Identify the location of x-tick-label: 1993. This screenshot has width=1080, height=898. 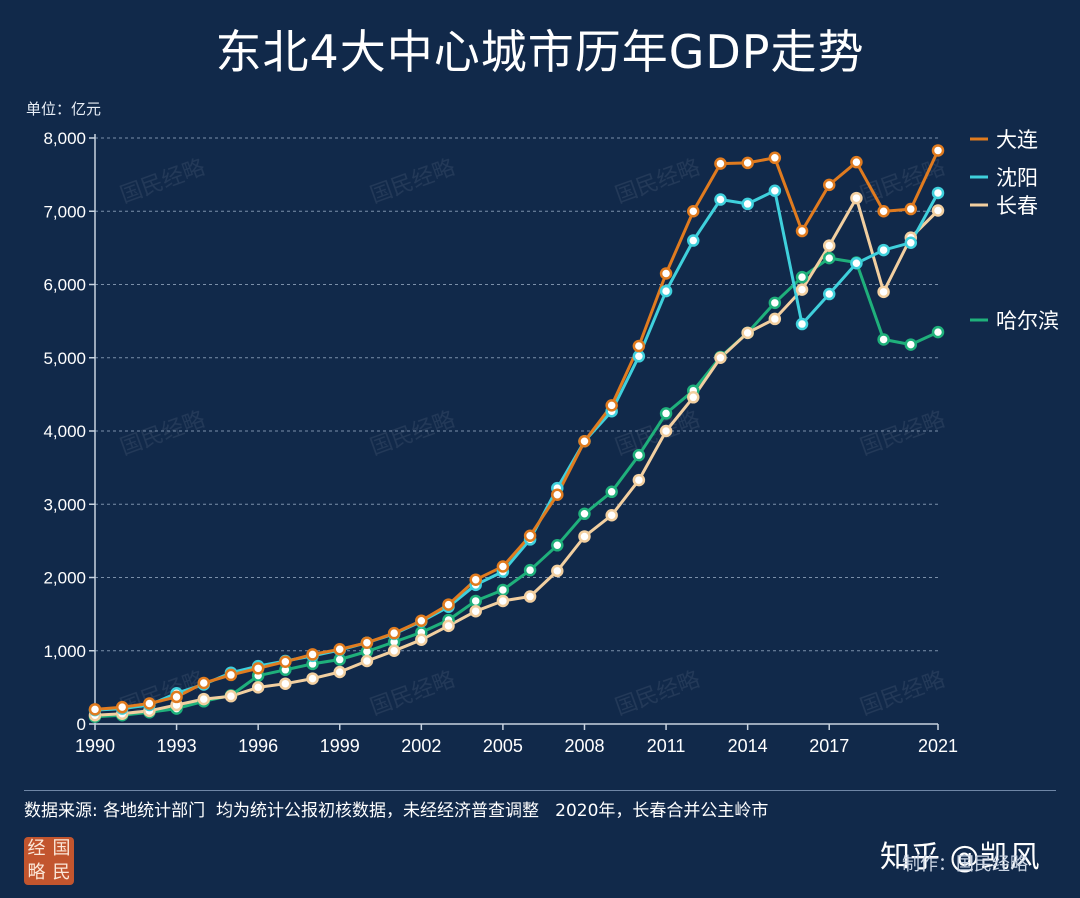
(177, 746).